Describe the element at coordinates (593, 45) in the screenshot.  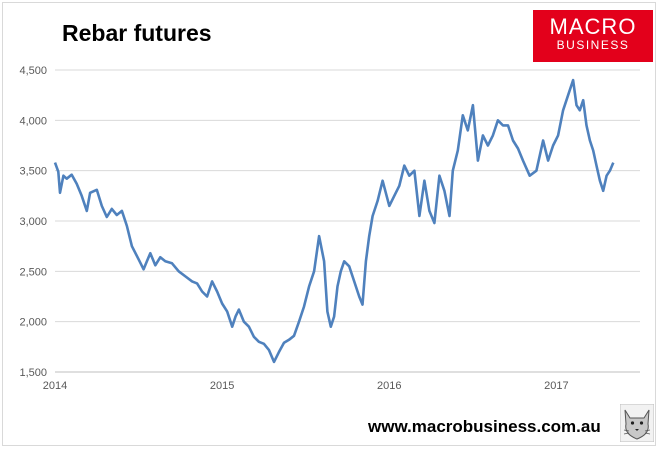
I see `logo-line-2: BUSINESS` at that location.